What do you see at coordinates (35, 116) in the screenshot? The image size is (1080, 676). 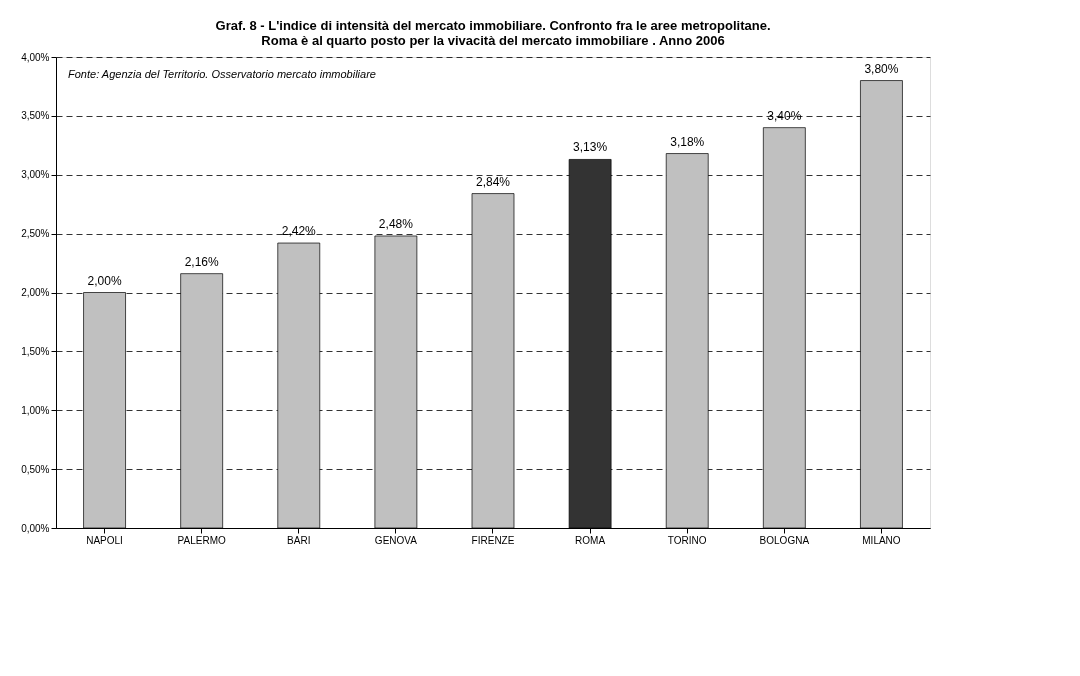 I see `y-tick-label: 3,50%` at bounding box center [35, 116].